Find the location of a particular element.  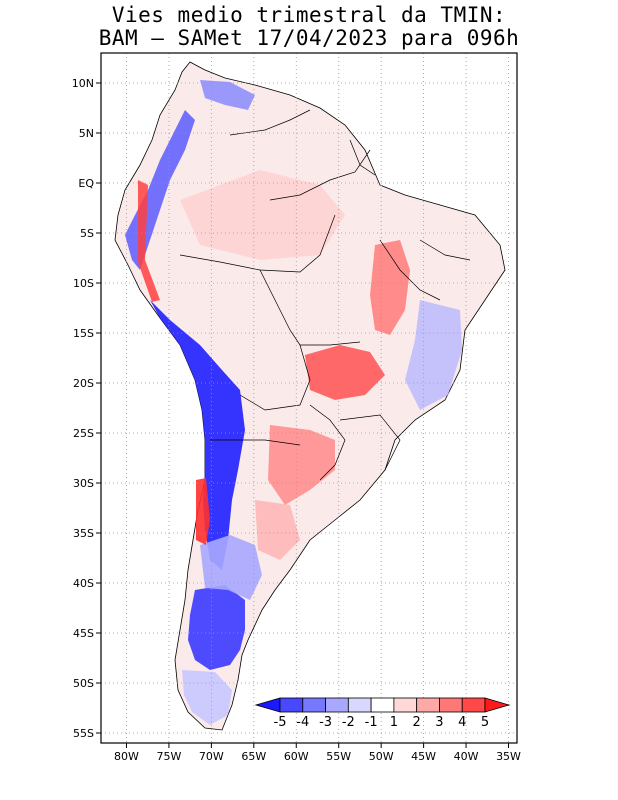

patagonia-light-blue is located at coordinates (231, 567).